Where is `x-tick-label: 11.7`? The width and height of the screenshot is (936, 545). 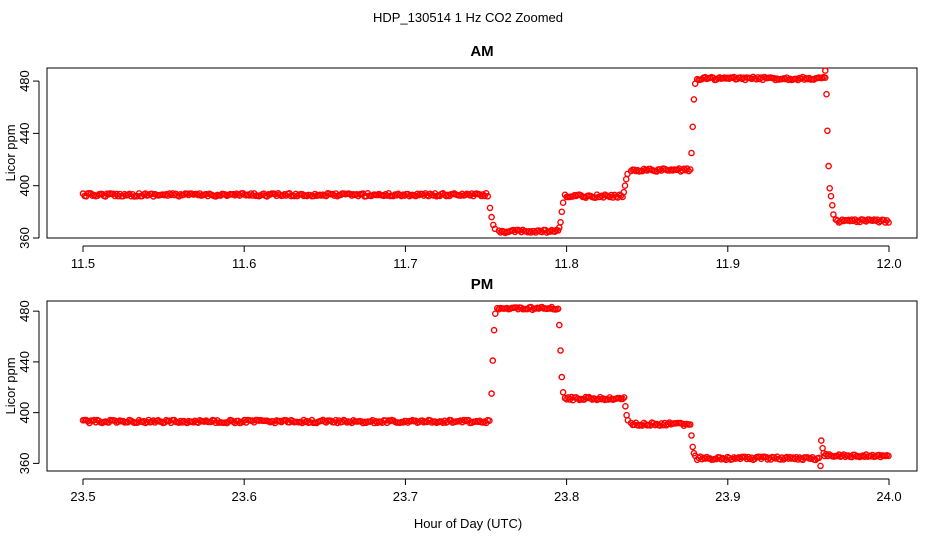
x-tick-label: 11.7 is located at coordinates (405, 263).